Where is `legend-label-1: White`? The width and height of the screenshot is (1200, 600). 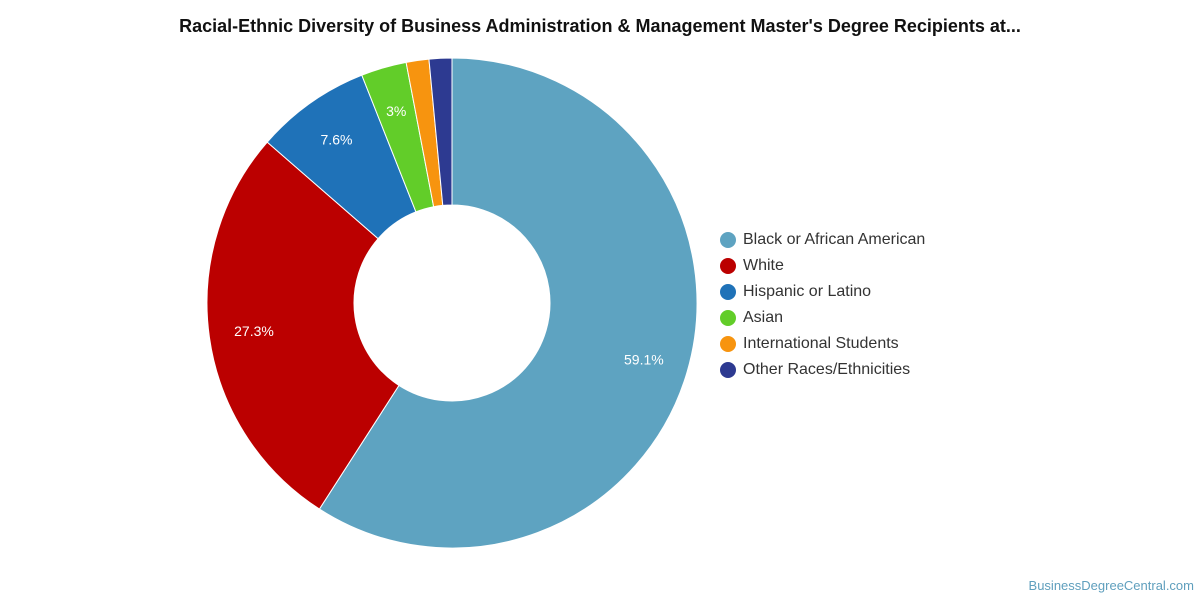
legend-label-1: White is located at coordinates (763, 265).